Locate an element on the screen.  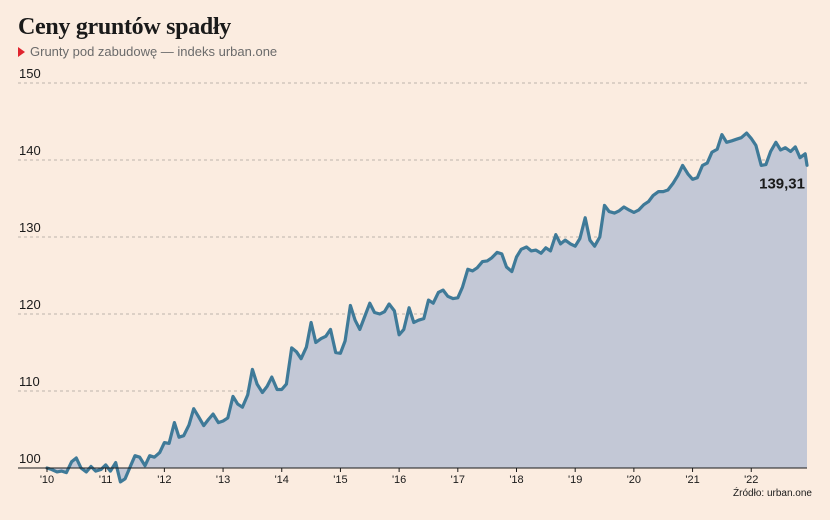
x-tick-label: '15 is located at coordinates (340, 480).